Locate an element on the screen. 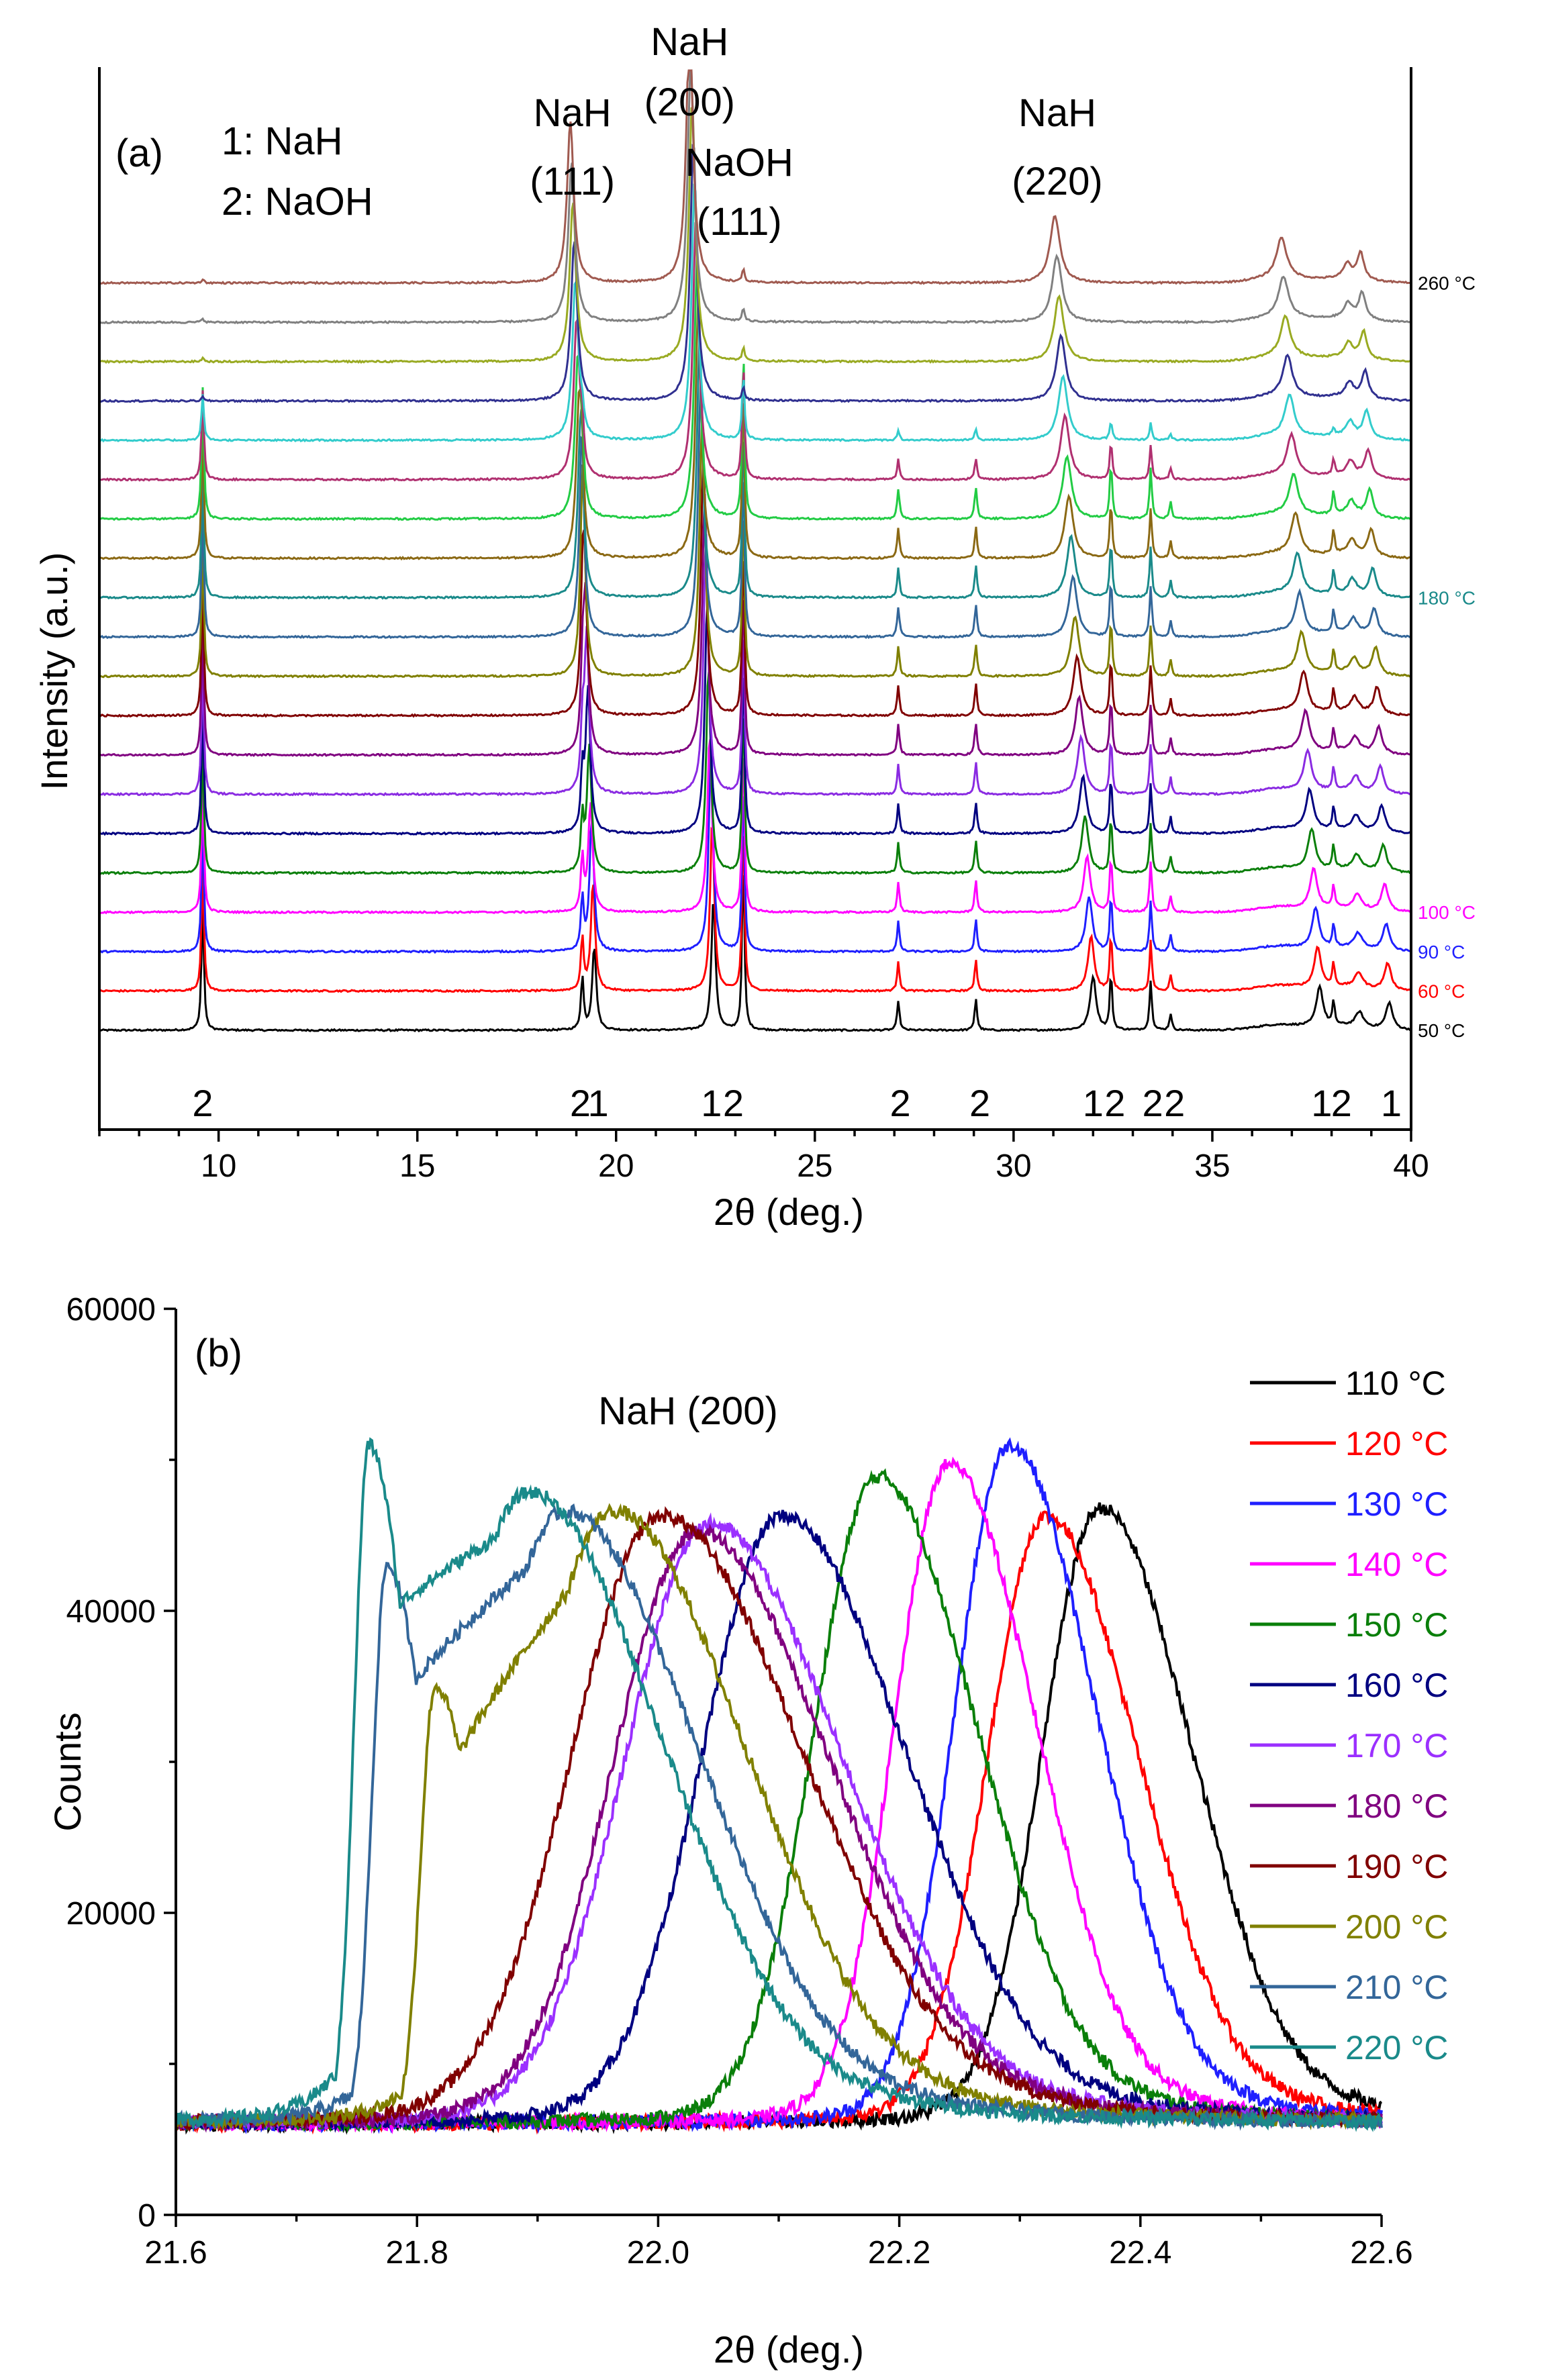 The image size is (1544, 2380). panel-b-y-tick-label: 20000 is located at coordinates (111, 1914).